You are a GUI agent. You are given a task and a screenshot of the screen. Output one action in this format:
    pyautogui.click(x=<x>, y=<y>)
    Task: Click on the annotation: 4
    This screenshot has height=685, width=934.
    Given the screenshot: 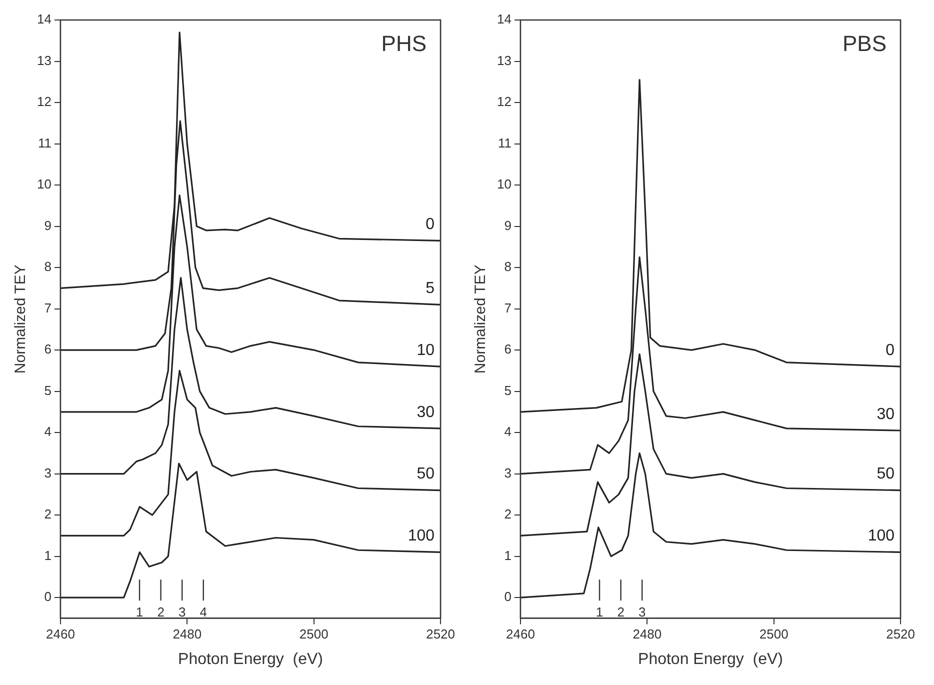 What is the action you would take?
    pyautogui.click(x=203, y=612)
    